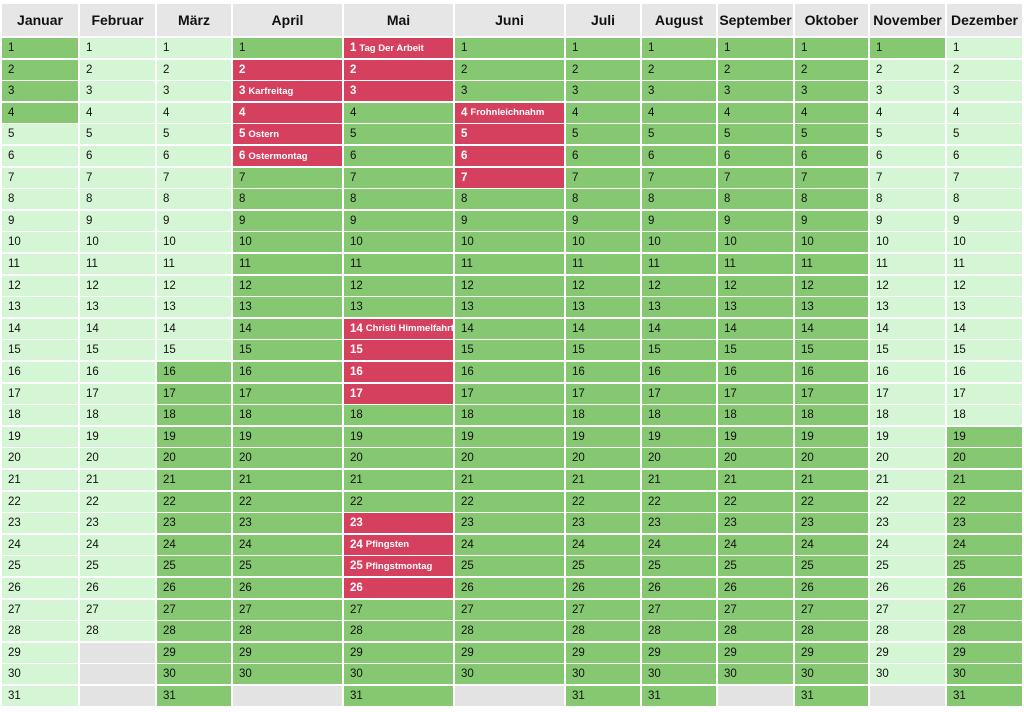 The height and width of the screenshot is (712, 1024). What do you see at coordinates (755, 156) in the screenshot?
I see `free-day-cell: 6` at bounding box center [755, 156].